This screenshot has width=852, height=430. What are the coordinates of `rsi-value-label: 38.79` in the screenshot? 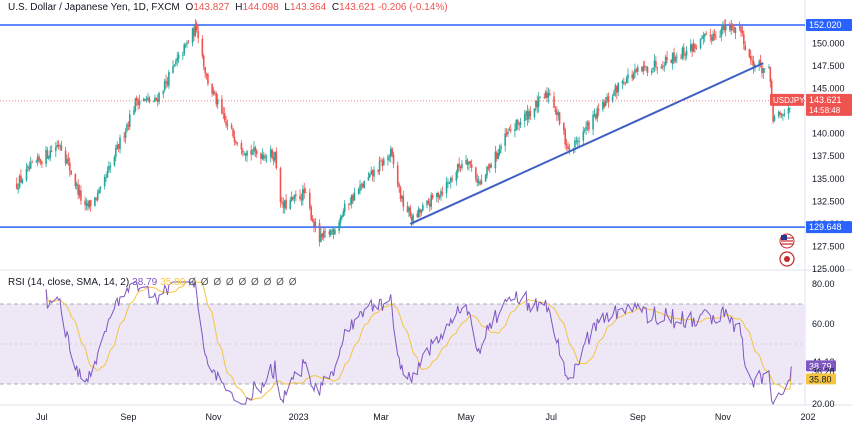 It's located at (820, 366).